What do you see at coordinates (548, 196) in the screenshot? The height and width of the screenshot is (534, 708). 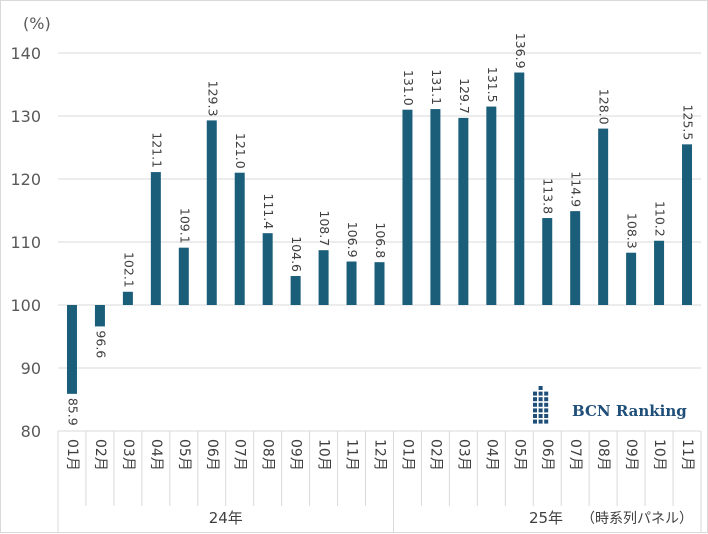 I see `data-label: 113.8` at bounding box center [548, 196].